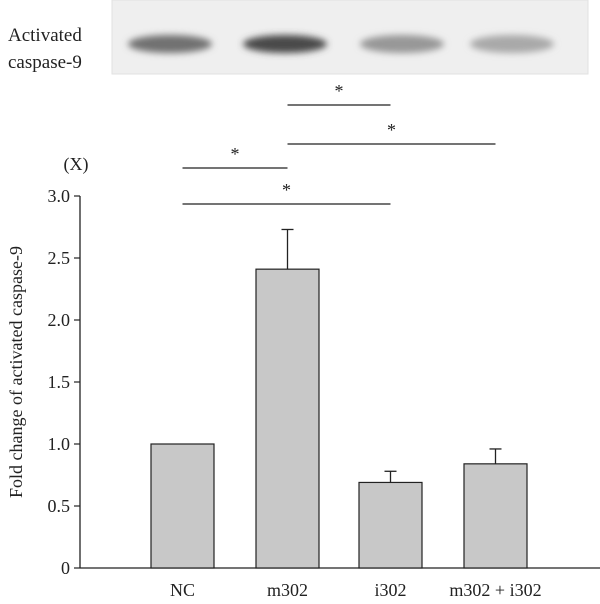 This screenshot has width=600, height=604. I want to click on western-blot-image, so click(350, 37).